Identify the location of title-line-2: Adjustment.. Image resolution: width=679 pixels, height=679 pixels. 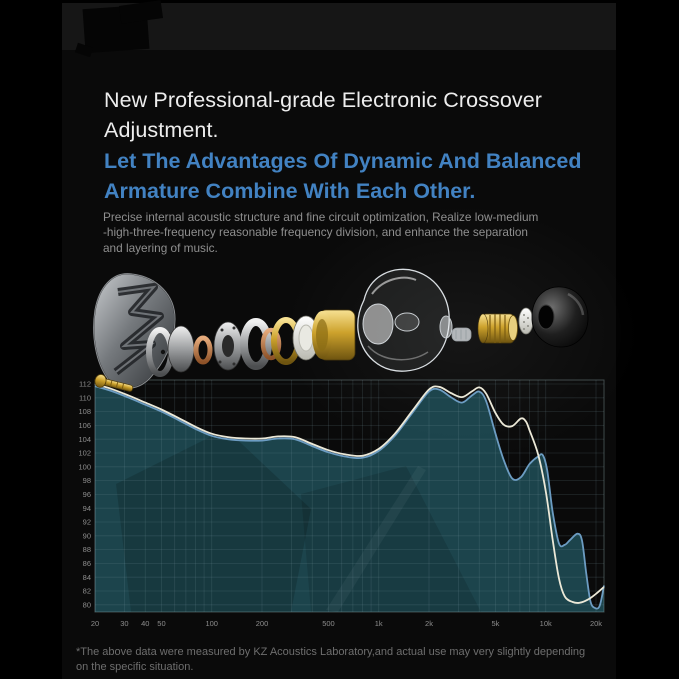
(161, 130).